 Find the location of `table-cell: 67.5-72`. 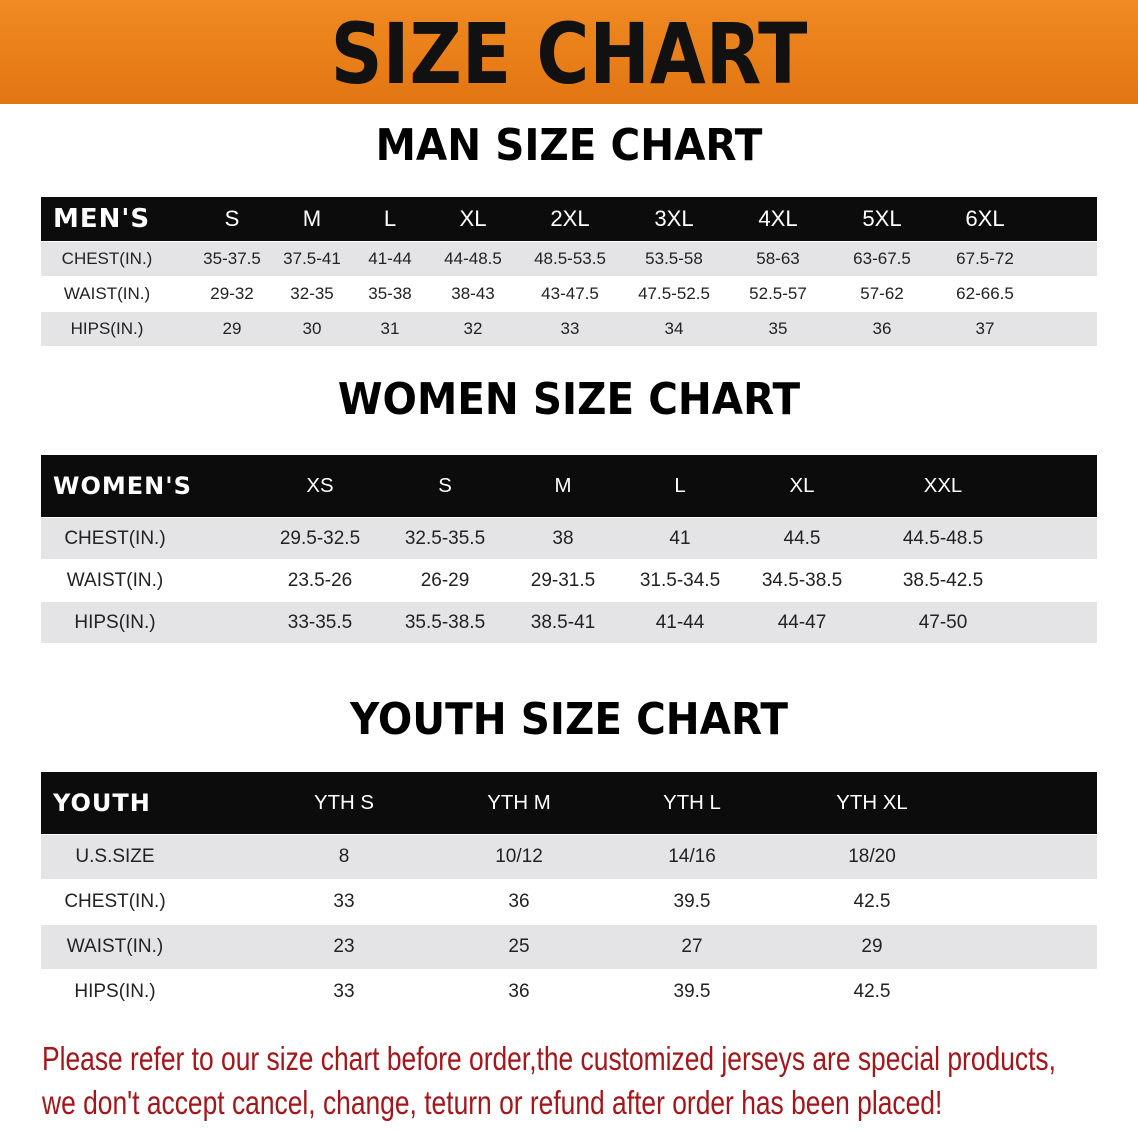

table-cell: 67.5-72 is located at coordinates (985, 258).